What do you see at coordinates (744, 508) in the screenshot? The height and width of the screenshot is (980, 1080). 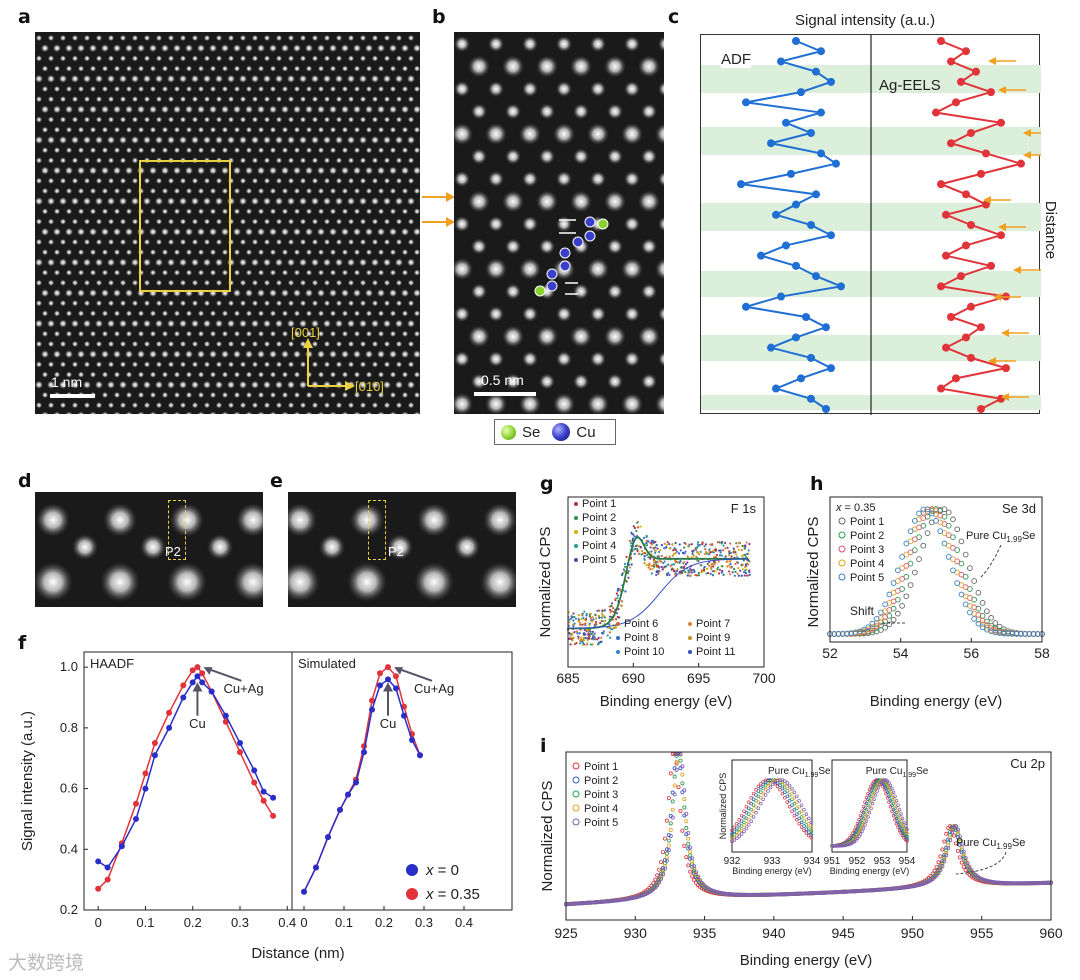 I see `chart-title: F 1s` at bounding box center [744, 508].